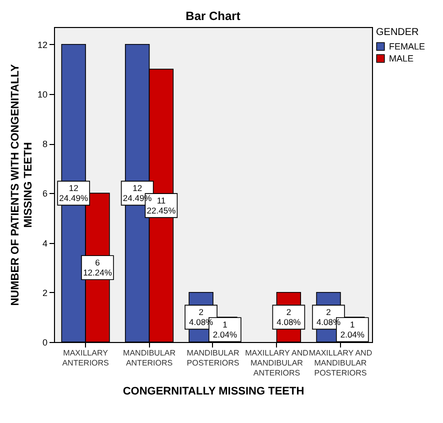  What do you see at coordinates (85, 358) in the screenshot?
I see `x-tick-label: MAXILLARY ANTERIORS` at bounding box center [85, 358].